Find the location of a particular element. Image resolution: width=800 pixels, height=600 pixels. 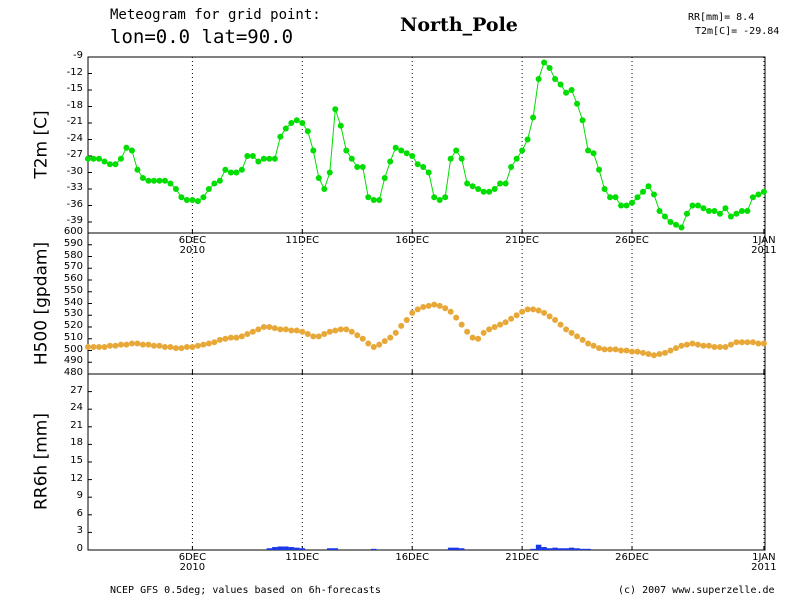

y-tick-label: 600 is located at coordinates (73, 231).